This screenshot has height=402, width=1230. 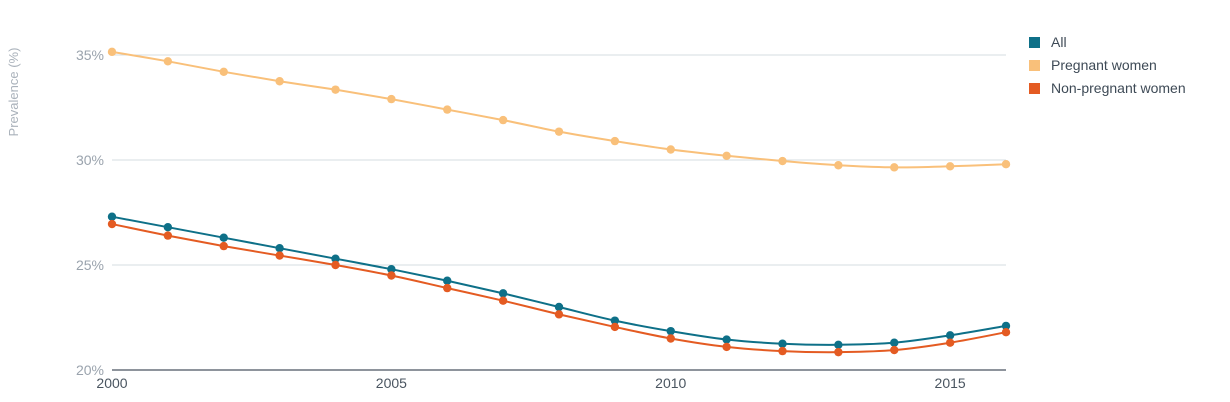 I want to click on x-tick-label: 2000, so click(x=111, y=383).